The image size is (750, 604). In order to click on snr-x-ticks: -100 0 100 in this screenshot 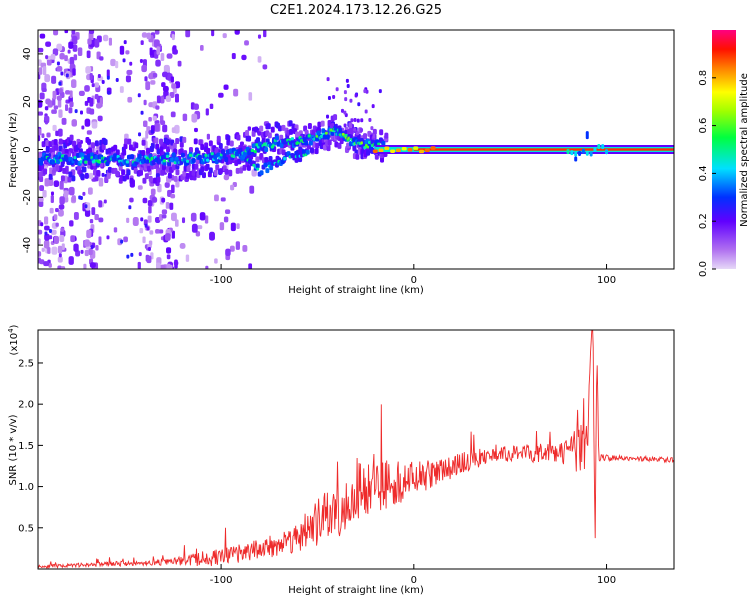, I will do `click(413, 575)`.